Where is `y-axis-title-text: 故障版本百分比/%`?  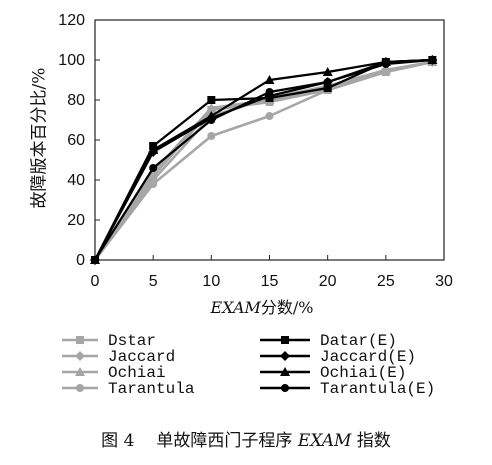
y-axis-title-text: 故障版本百分比/% is located at coordinates (40, 138).